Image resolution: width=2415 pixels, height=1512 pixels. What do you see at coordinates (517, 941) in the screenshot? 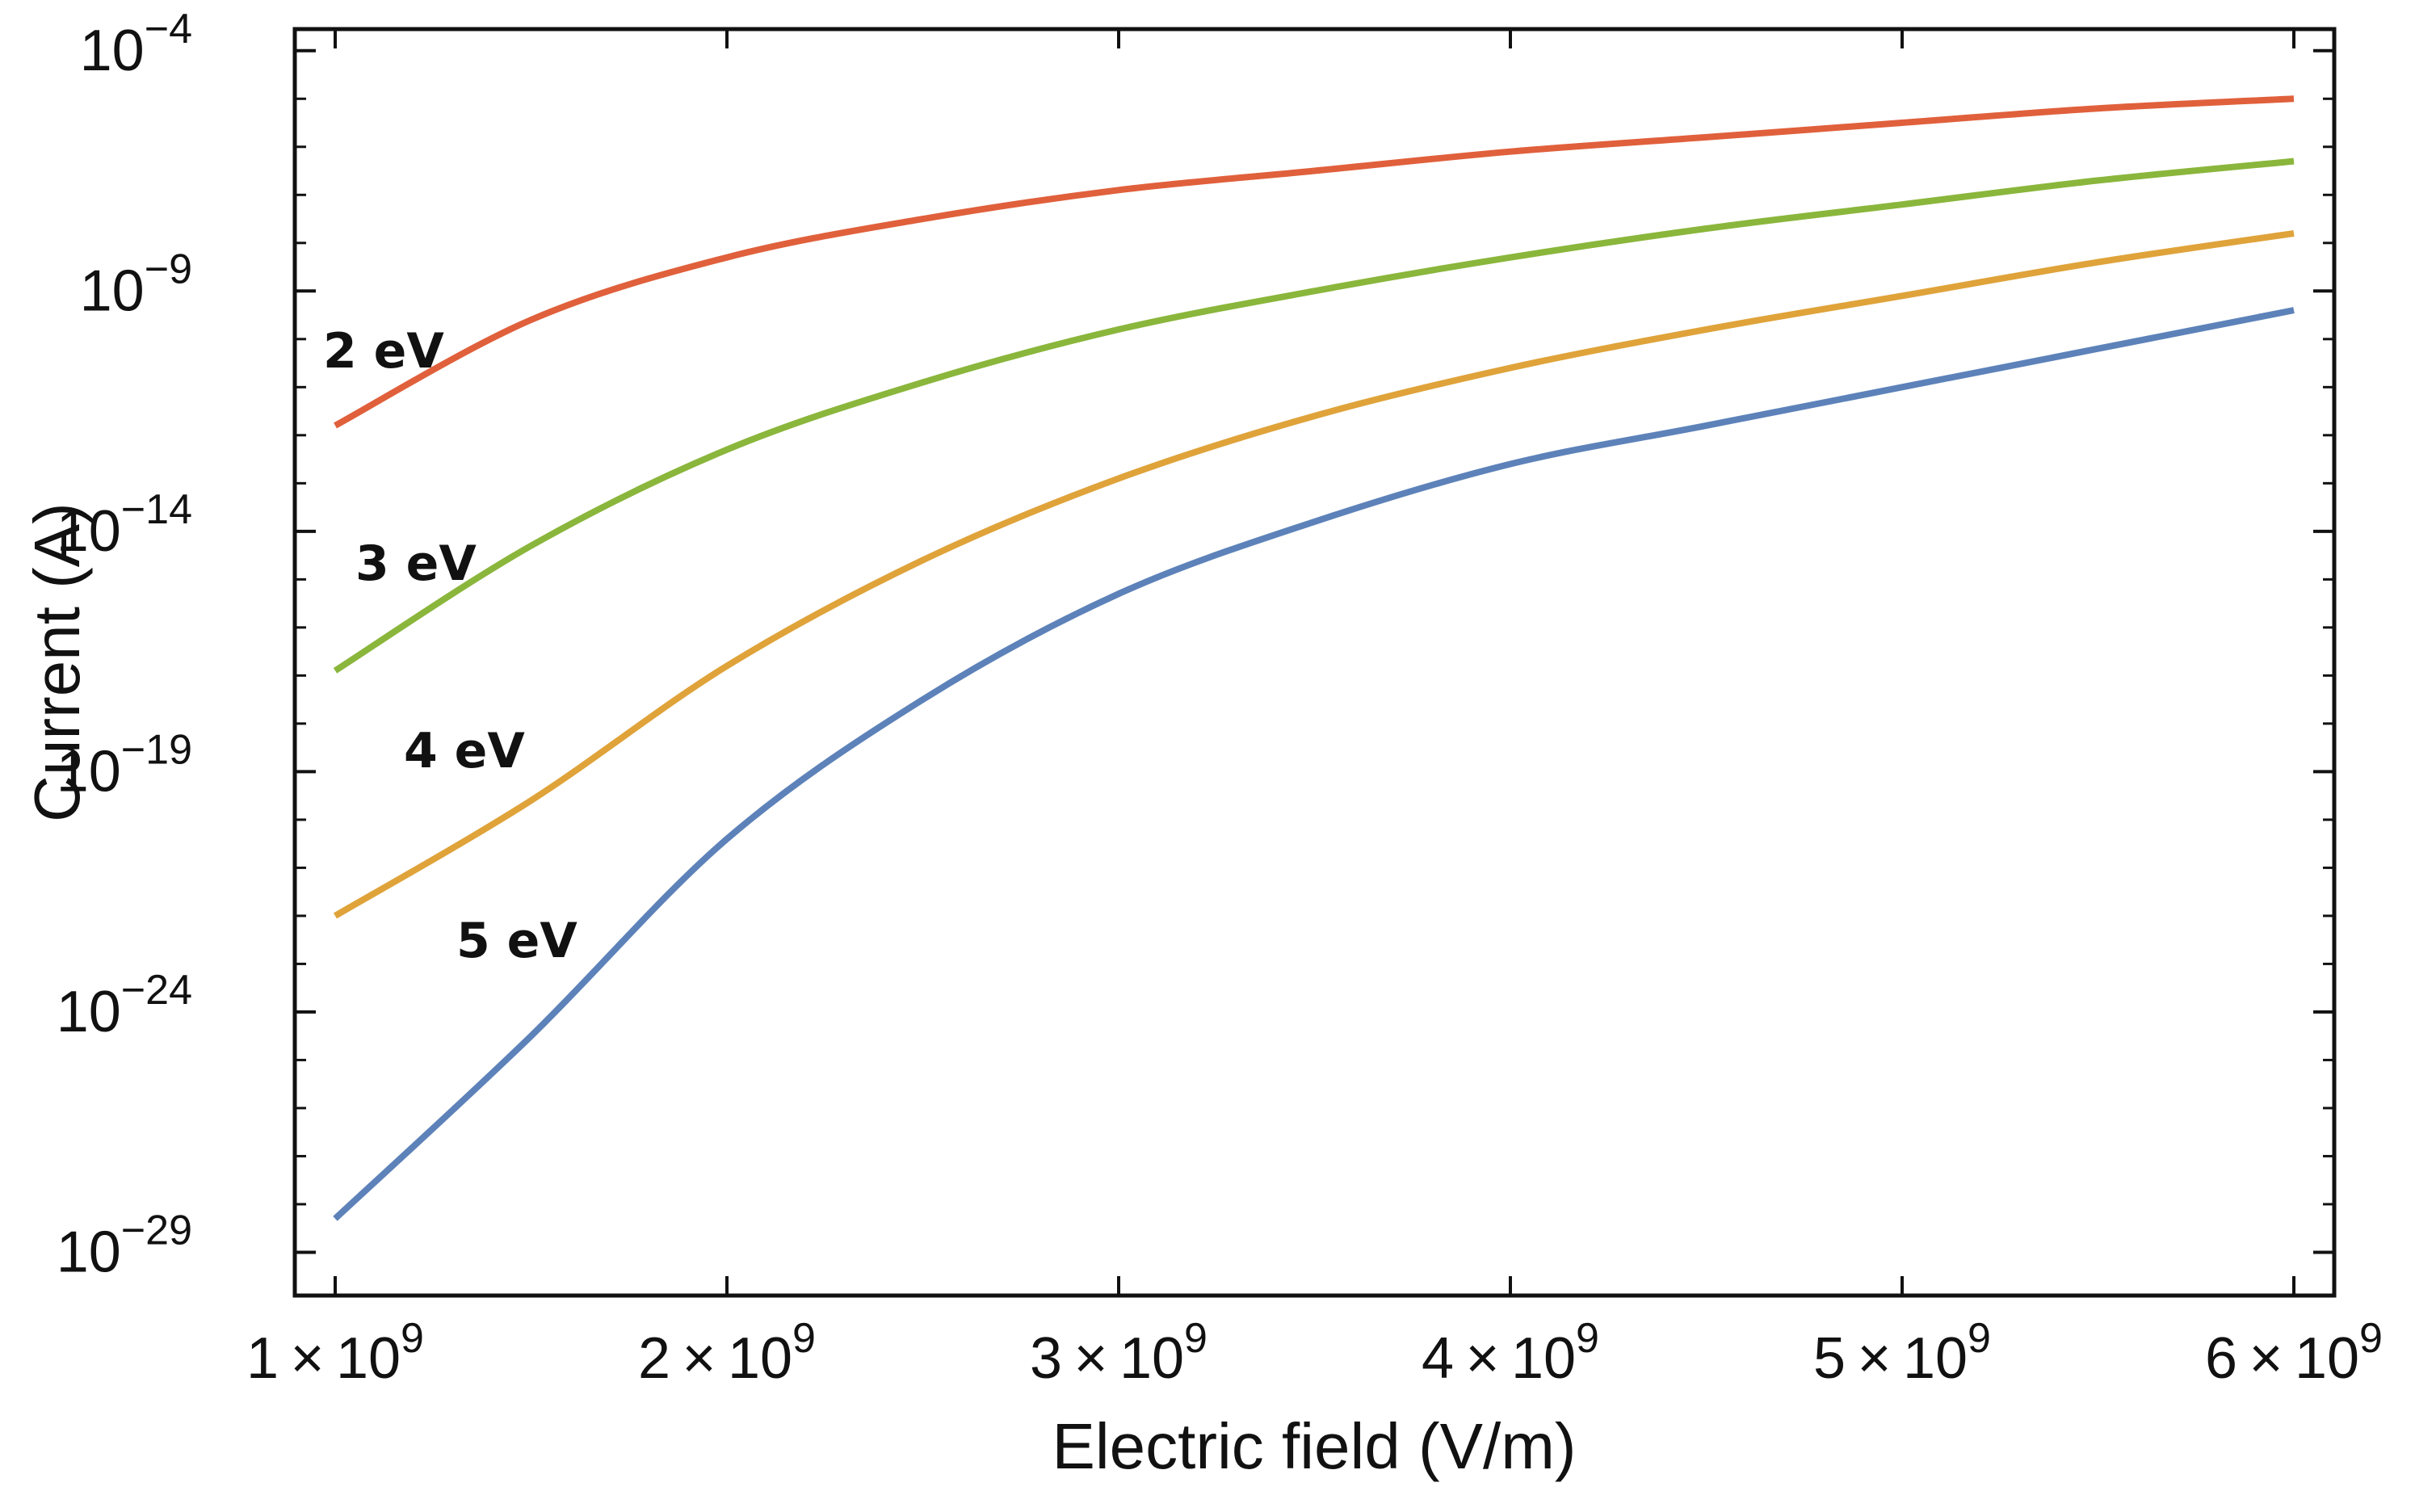
I see `series-label-5-ev: 5 eV` at bounding box center [517, 941].